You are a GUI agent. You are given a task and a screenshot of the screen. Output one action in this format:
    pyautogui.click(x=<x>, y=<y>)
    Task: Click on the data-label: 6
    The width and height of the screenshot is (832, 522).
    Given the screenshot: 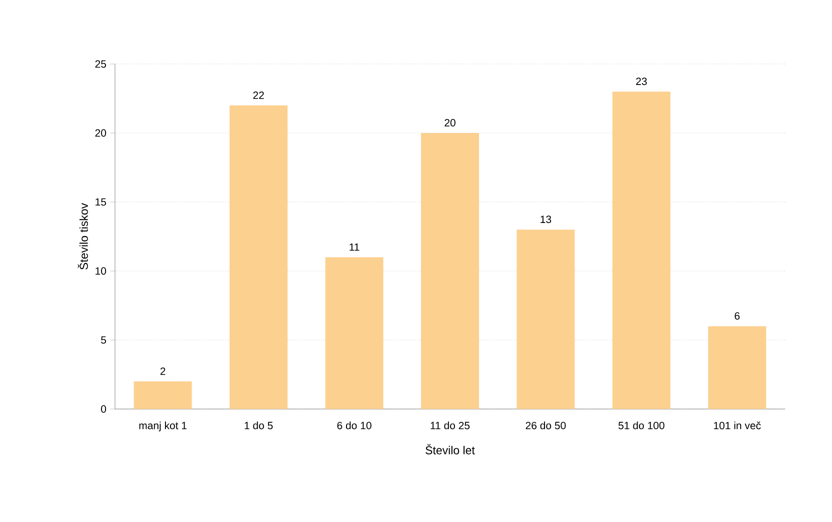 What is the action you would take?
    pyautogui.click(x=737, y=316)
    